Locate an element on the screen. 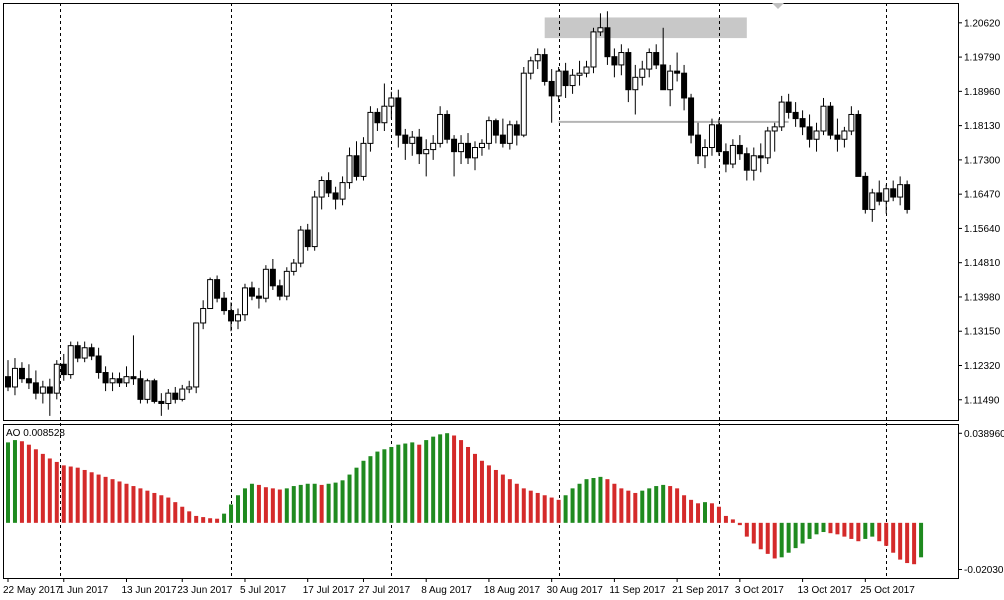 This screenshot has width=1004, height=600. price-tick-label: 1.15640 is located at coordinates (982, 229).